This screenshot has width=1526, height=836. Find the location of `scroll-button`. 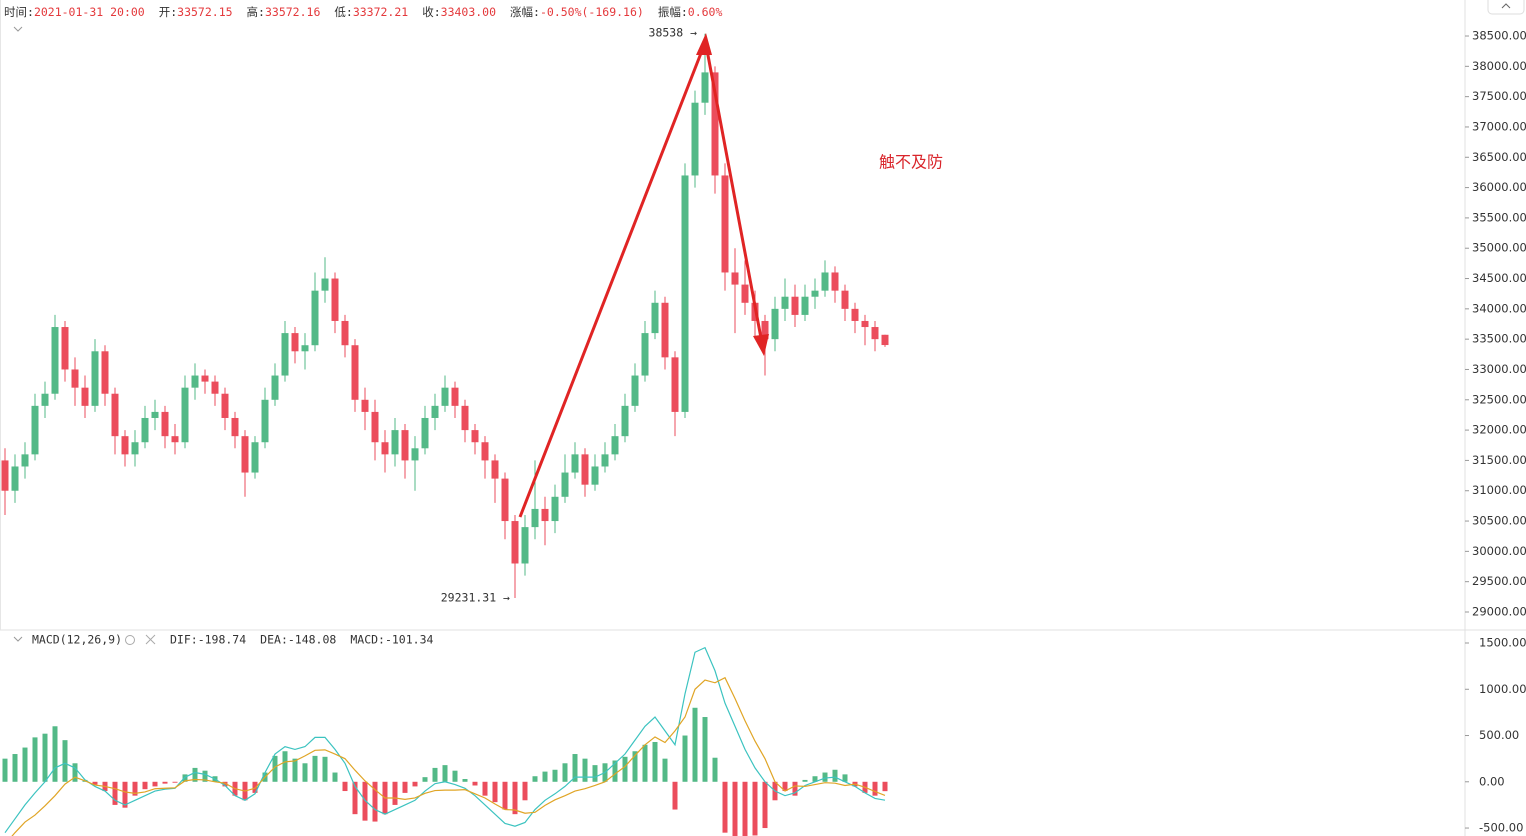

scroll-button is located at coordinates (1506, 7).